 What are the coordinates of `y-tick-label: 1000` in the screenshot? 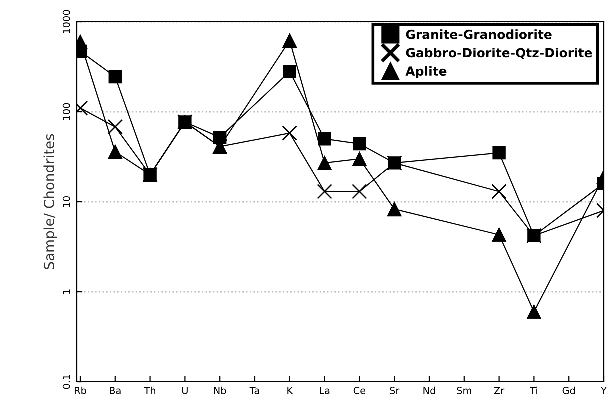 It's located at (66, 22).